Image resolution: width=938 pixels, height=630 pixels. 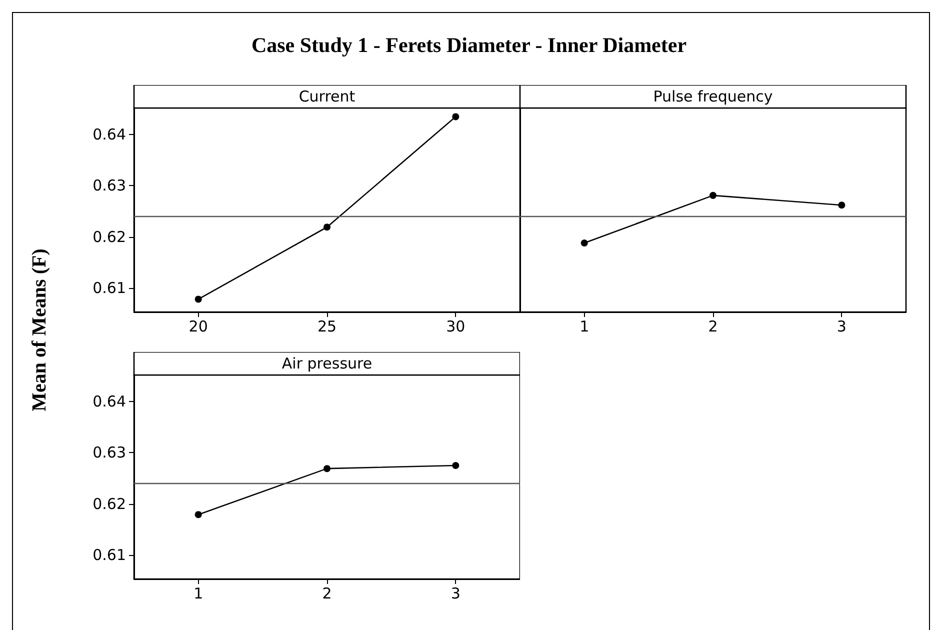 I want to click on y-axis-title: Mean of Means (F), so click(x=40, y=330).